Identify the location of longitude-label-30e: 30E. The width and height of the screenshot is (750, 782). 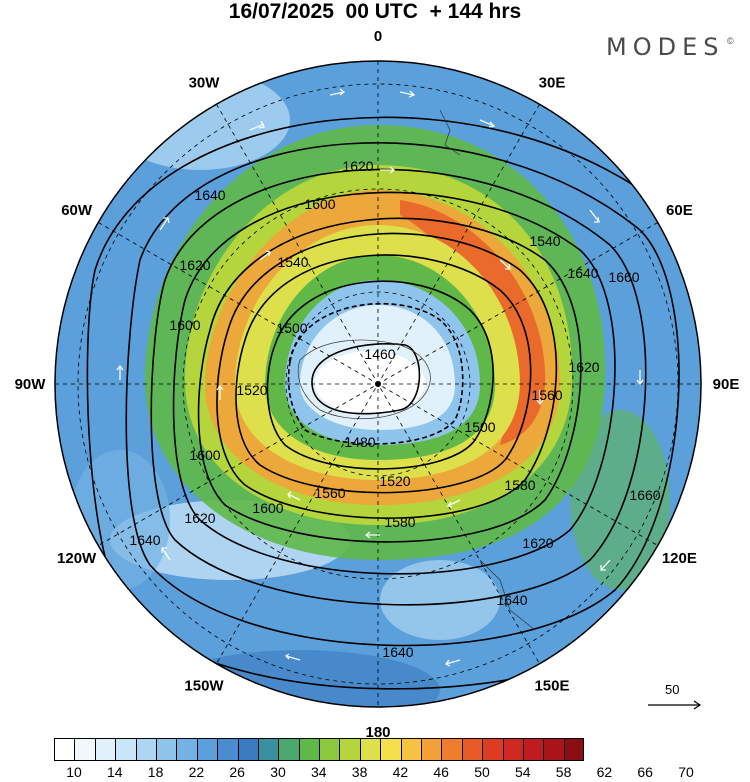
(552, 83).